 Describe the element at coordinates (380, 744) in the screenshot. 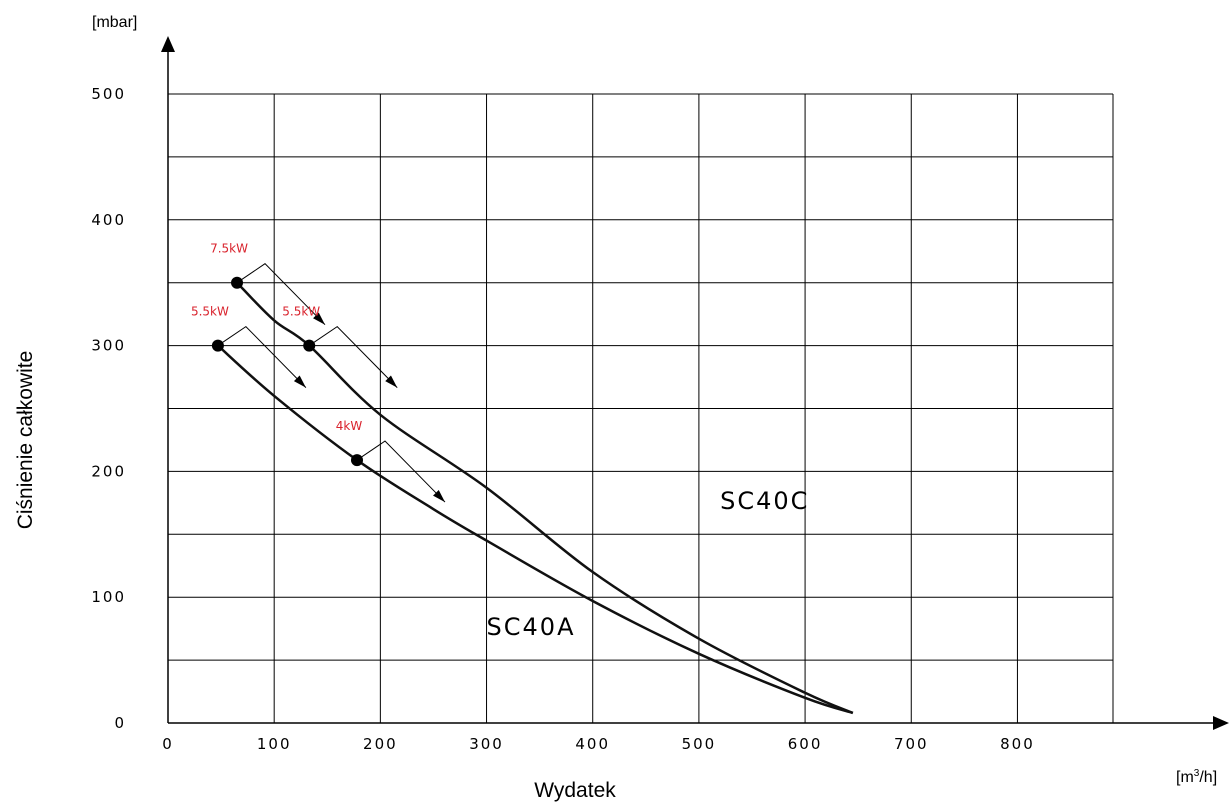

I see `x-tick-label: 200` at that location.